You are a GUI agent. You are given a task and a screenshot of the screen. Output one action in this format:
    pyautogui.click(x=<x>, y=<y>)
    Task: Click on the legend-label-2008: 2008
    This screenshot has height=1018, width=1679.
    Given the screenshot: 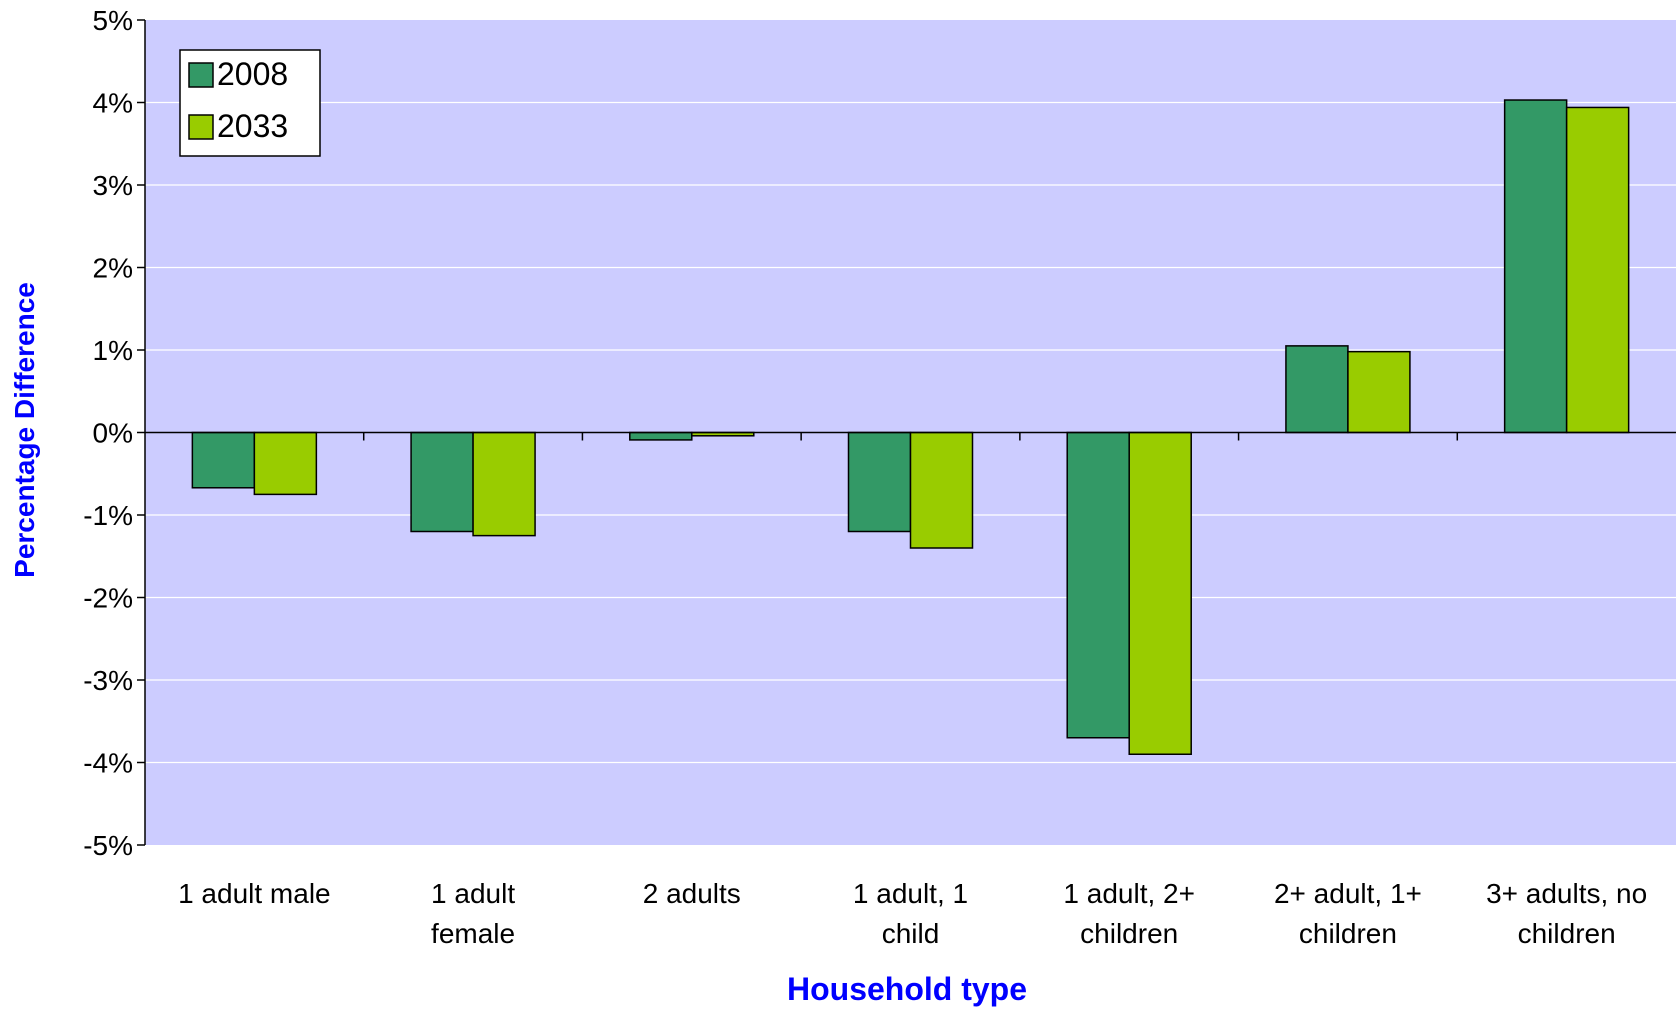 What is the action you would take?
    pyautogui.click(x=252, y=74)
    